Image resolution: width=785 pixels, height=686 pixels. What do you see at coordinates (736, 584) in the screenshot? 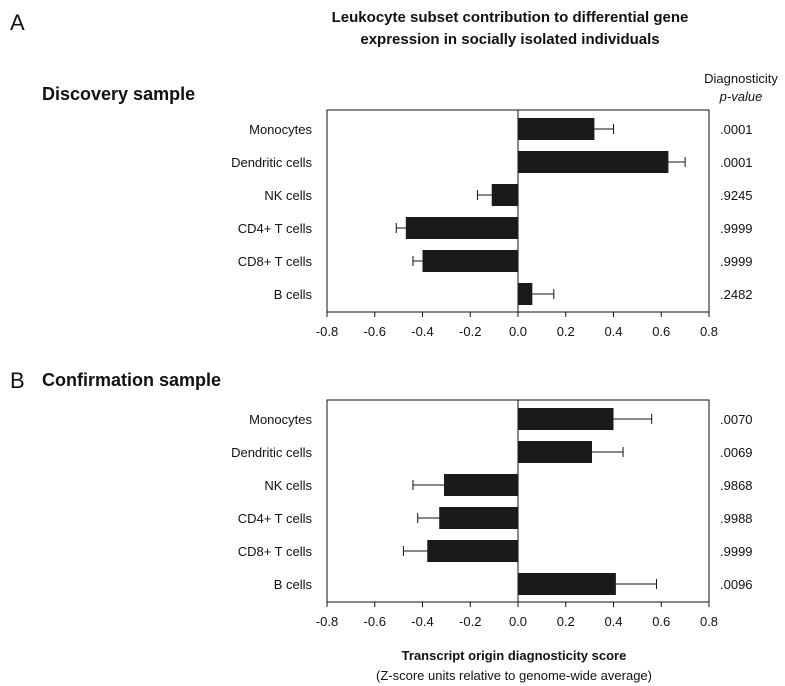
I see `p-value: .0096` at bounding box center [736, 584].